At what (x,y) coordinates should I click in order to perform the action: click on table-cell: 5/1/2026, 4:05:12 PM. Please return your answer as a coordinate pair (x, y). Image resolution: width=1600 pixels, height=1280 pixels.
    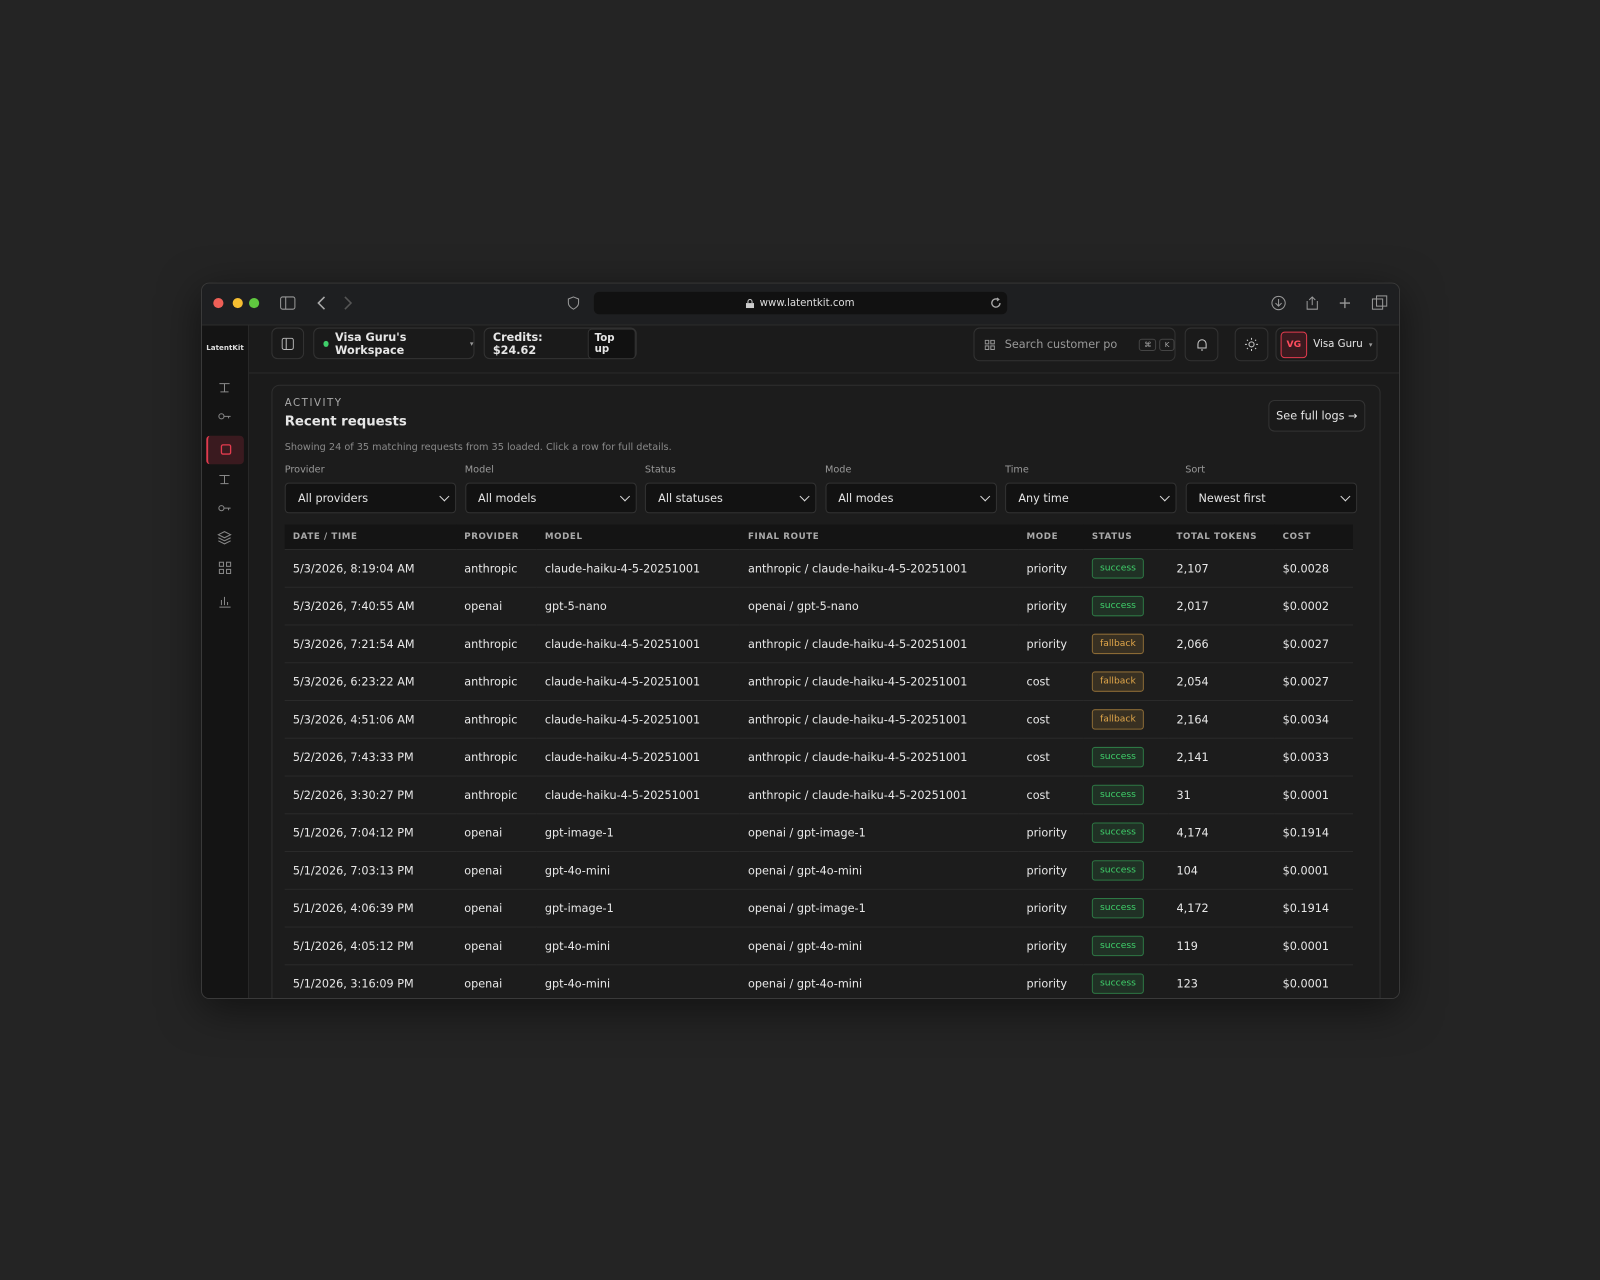
    Looking at the image, I should click on (370, 945).